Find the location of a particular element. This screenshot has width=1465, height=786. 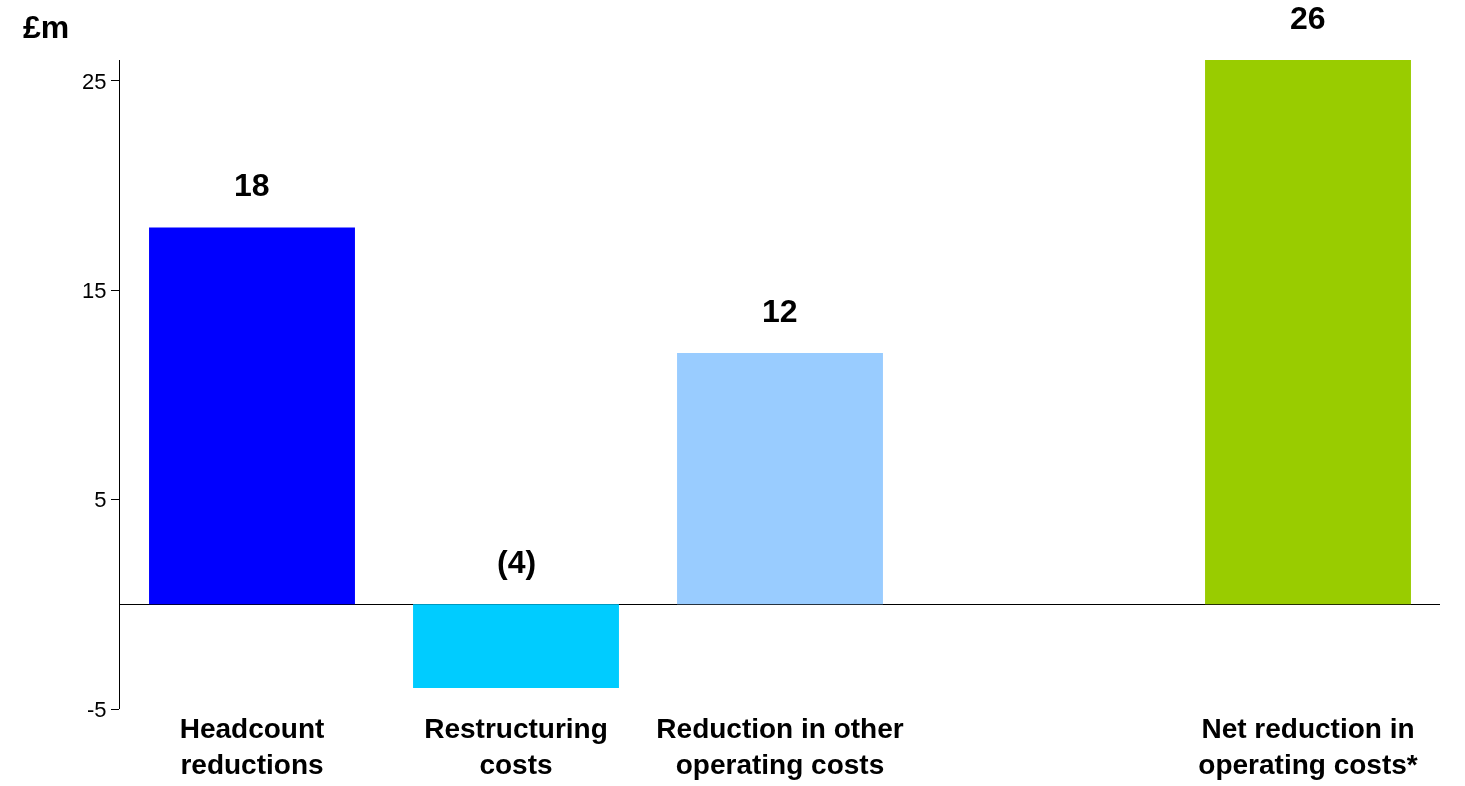

x-tick-label: Headcount reductions is located at coordinates (252, 747).